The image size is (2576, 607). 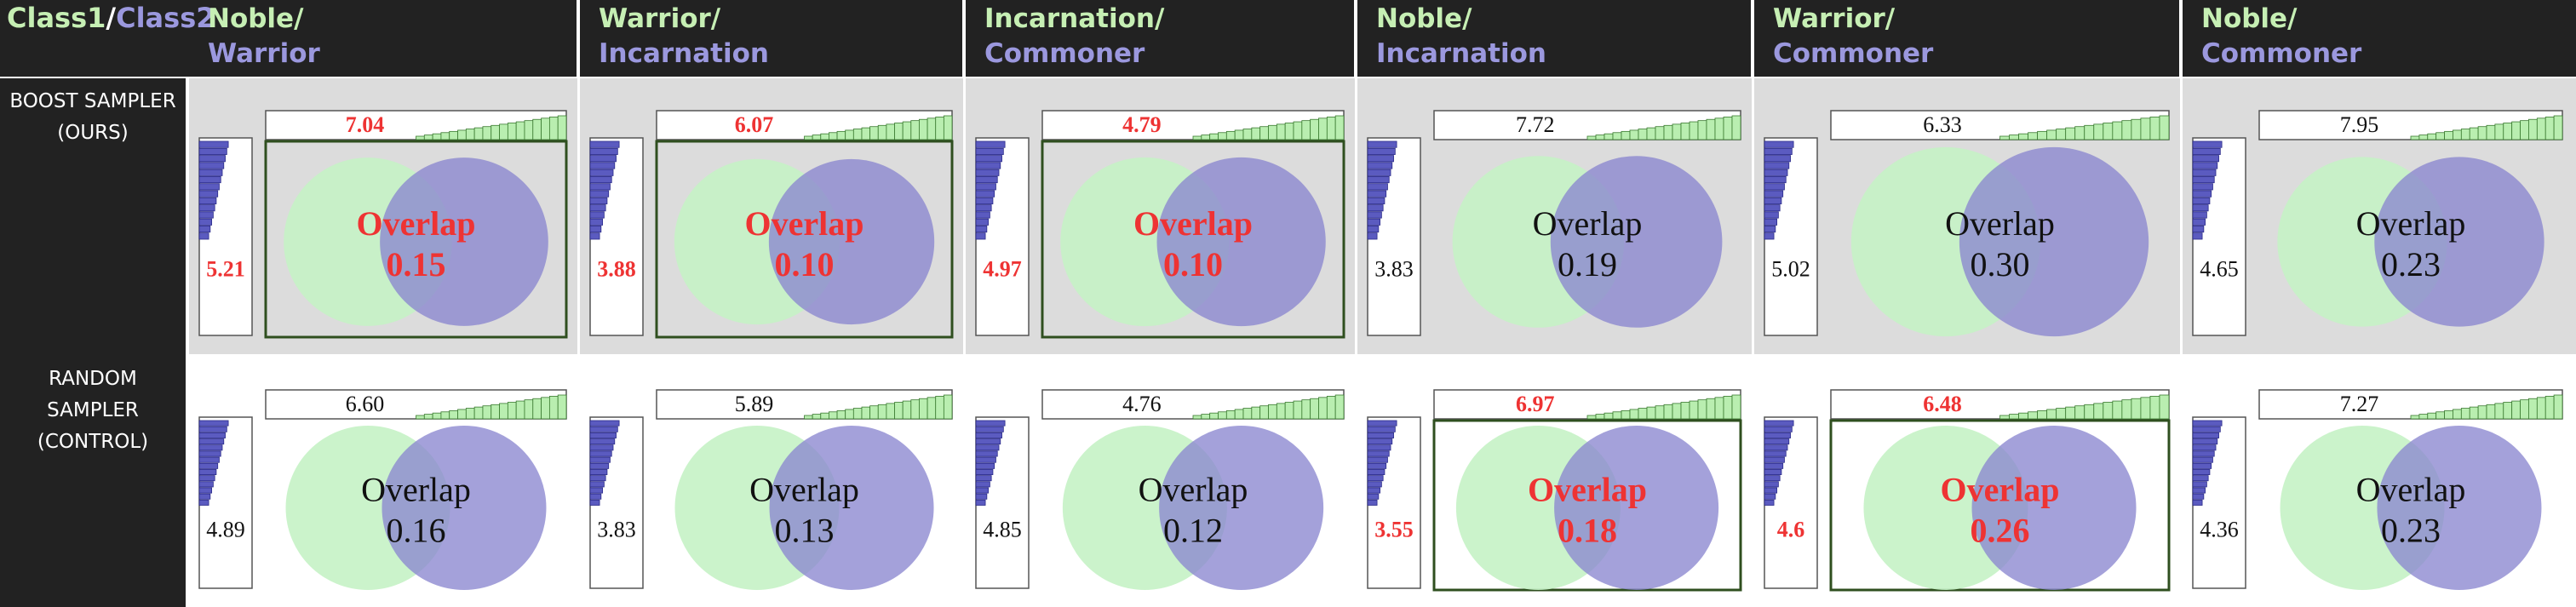 What do you see at coordinates (2219, 530) in the screenshot?
I see `left-histogram-value: 4.36` at bounding box center [2219, 530].